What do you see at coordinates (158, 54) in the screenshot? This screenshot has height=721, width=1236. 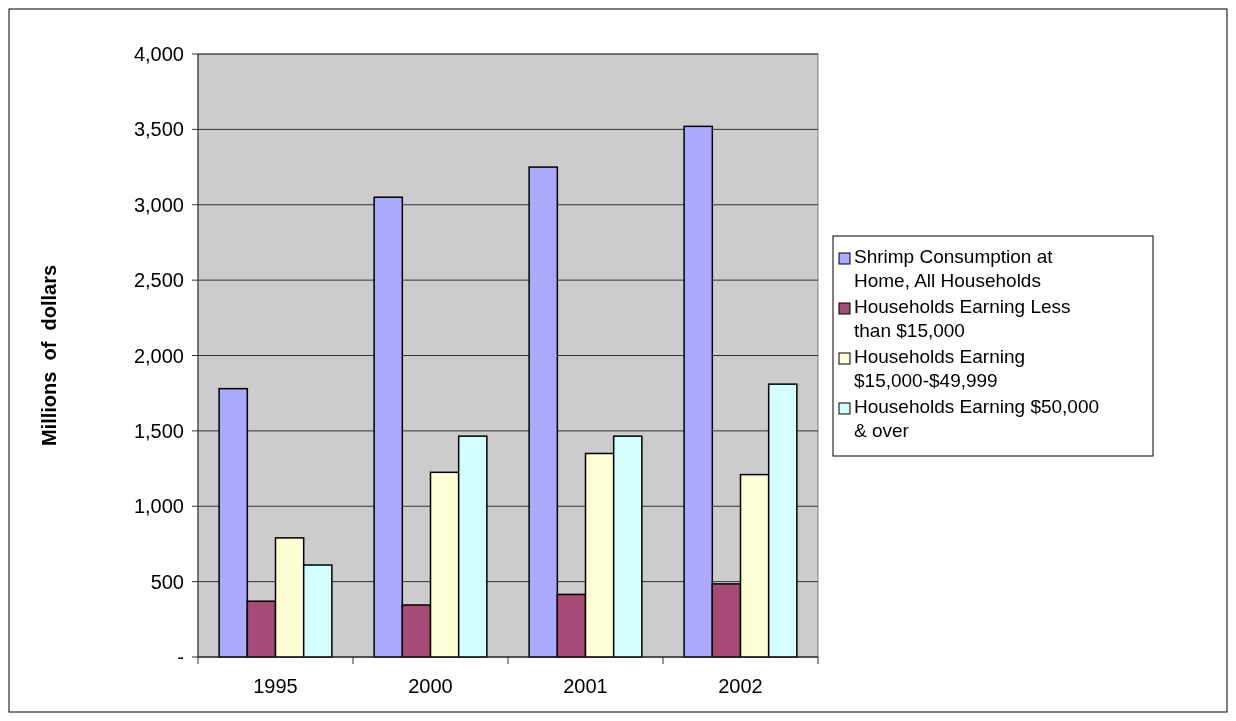 I see `y-tick-label: 4,000` at bounding box center [158, 54].